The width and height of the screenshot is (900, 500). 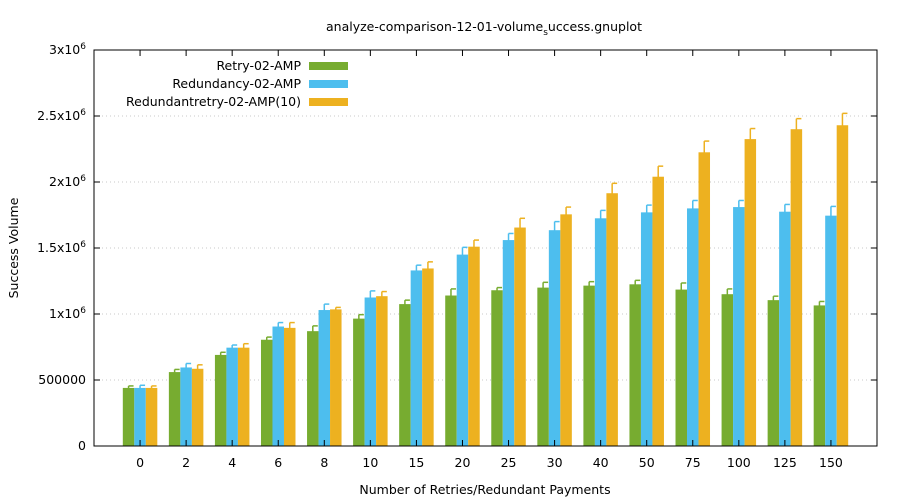 I want to click on y-tick-label: 1x106, so click(x=67, y=313).